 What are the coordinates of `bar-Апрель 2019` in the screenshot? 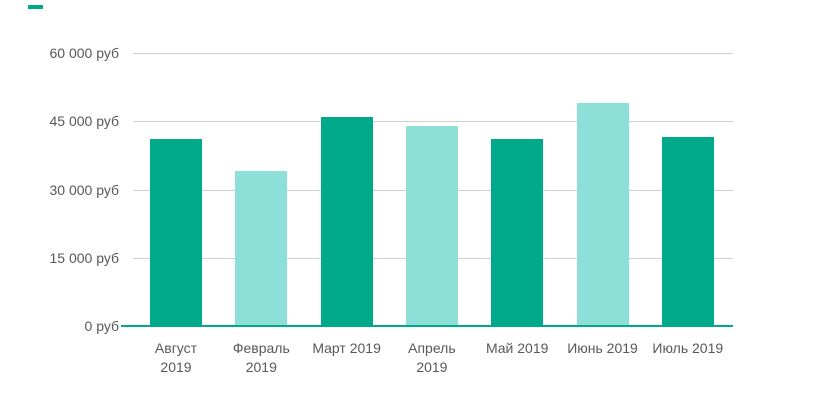 It's located at (431, 225).